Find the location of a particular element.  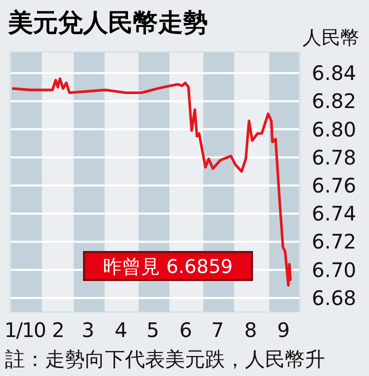

chart-title: 美元兌人民幣走勢 is located at coordinates (107, 22).